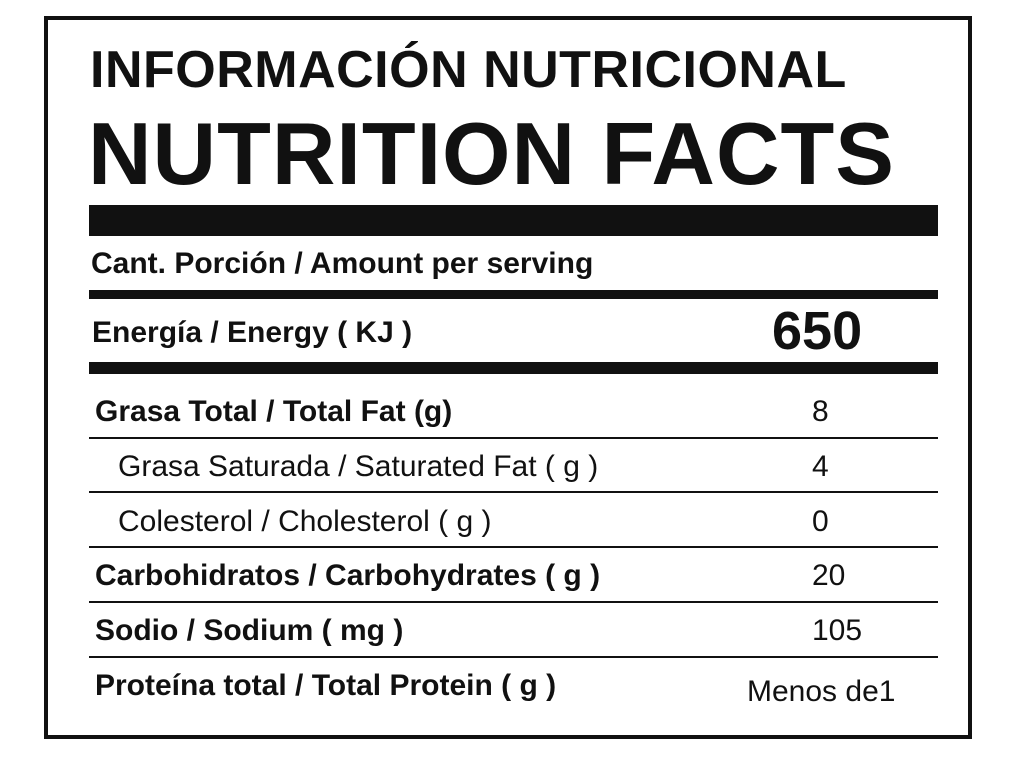 This screenshot has width=1024, height=768. Describe the element at coordinates (249, 630) in the screenshot. I see `row-label-sodium: Sodio / Sodium ( mg )` at that location.